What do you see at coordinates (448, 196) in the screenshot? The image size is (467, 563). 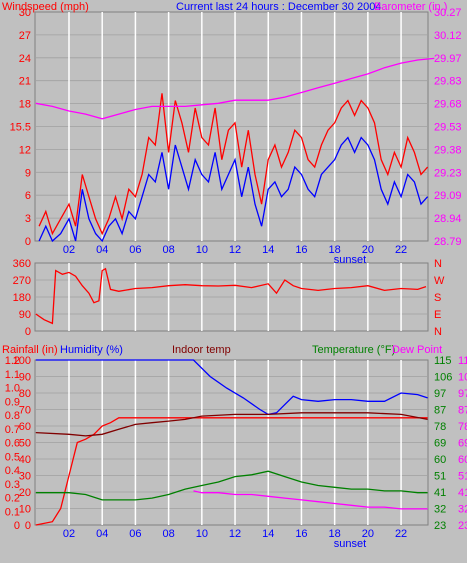 I see `y-tick-right: 29.09` at bounding box center [448, 196].